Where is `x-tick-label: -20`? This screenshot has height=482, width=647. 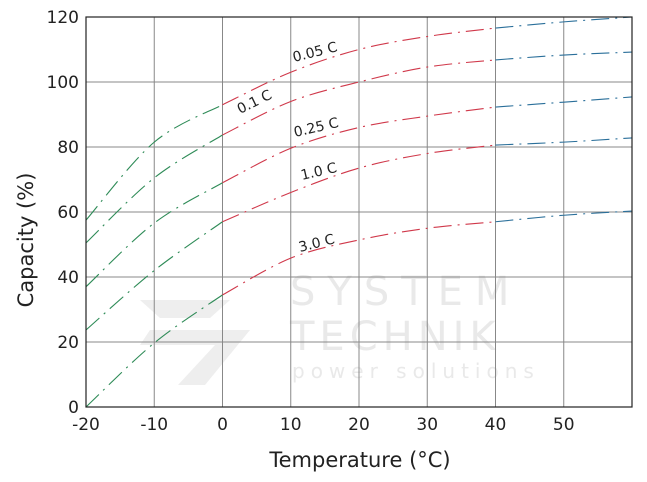
x-tick-label: -20 is located at coordinates (86, 425).